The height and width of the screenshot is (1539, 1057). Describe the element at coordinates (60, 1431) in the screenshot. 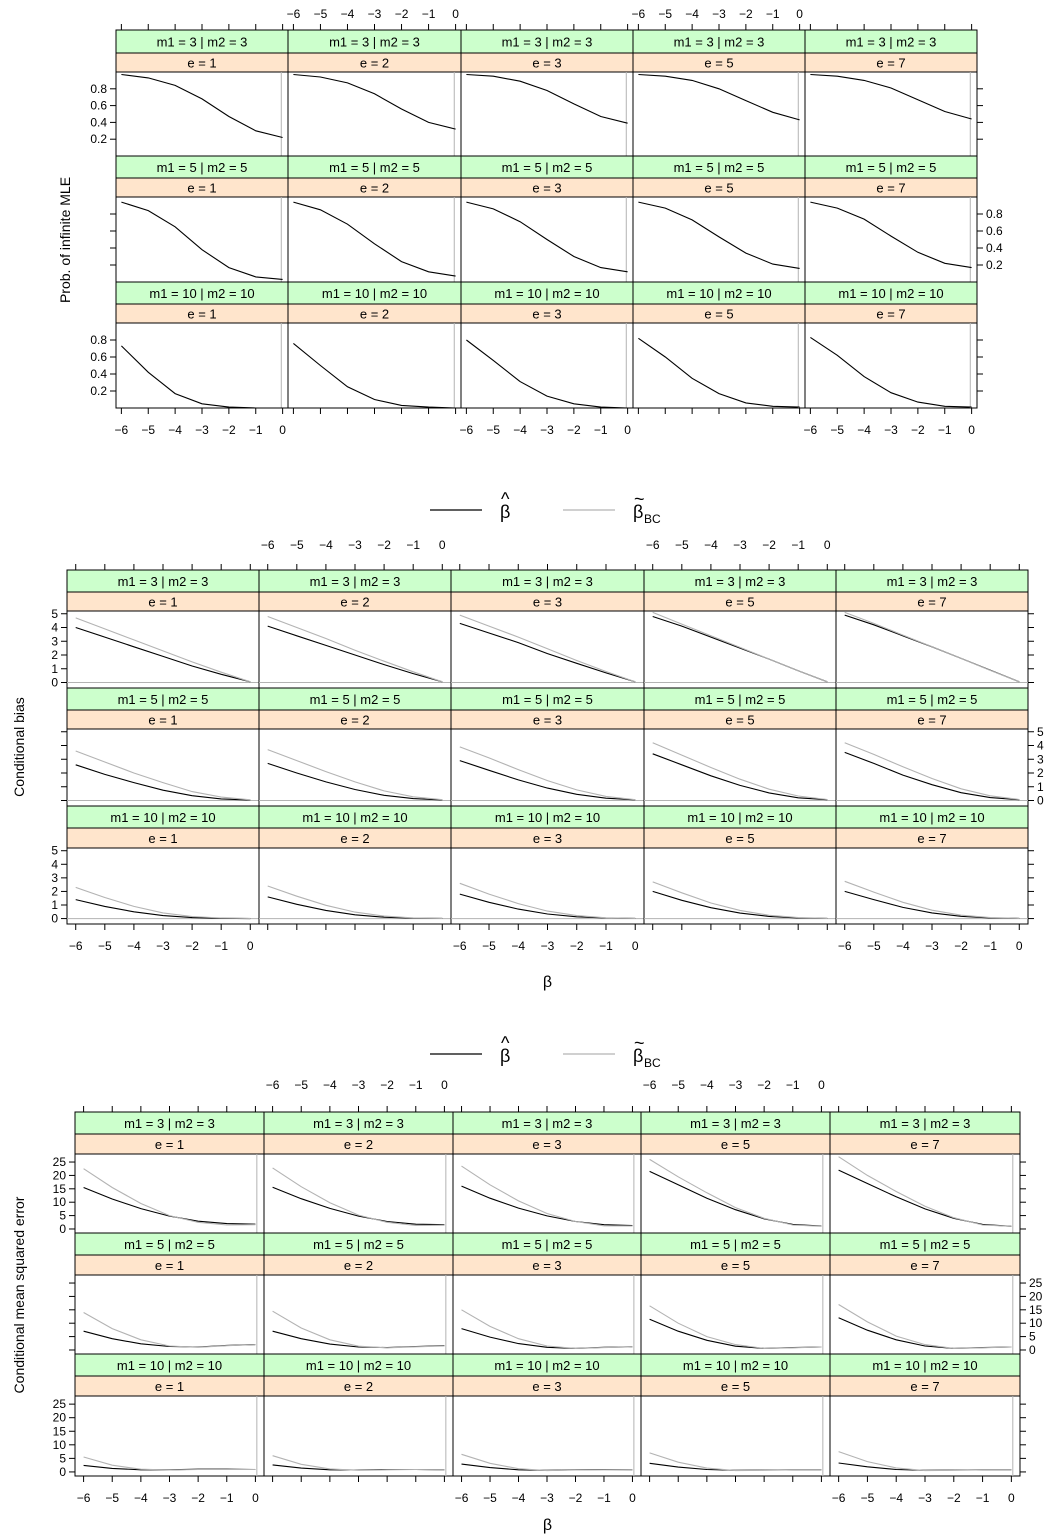

I see `y-tick-label: 15` at that location.